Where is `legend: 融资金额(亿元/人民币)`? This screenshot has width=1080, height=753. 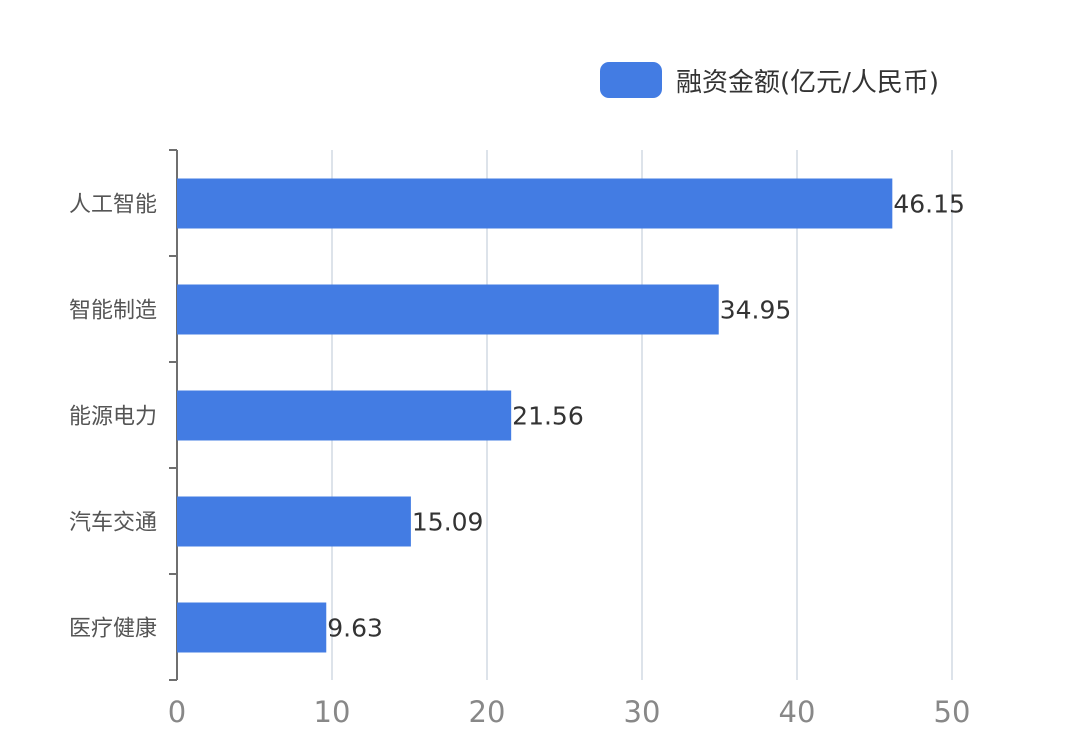 legend: 融资金额(亿元/人民币) is located at coordinates (769, 80).